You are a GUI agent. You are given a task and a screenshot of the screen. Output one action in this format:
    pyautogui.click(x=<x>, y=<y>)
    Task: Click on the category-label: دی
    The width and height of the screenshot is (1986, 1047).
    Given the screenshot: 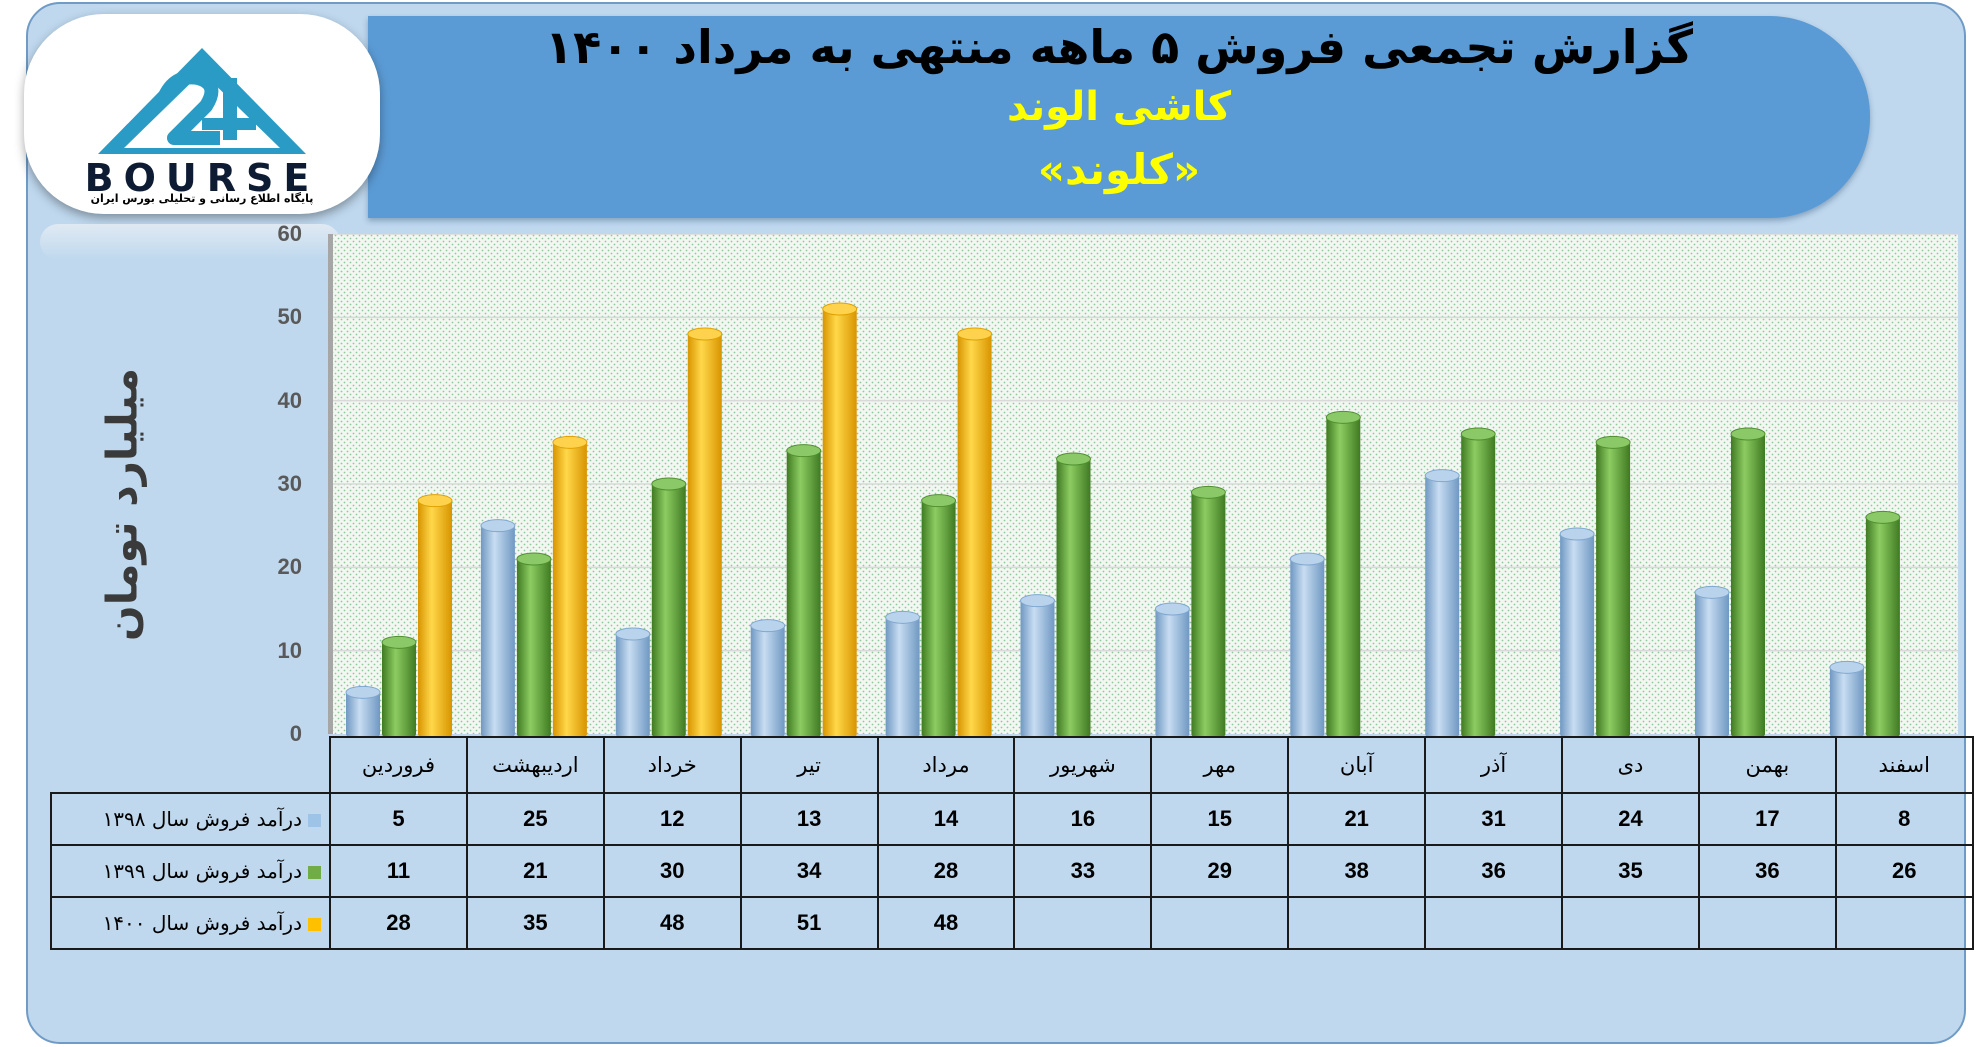 What is the action you would take?
    pyautogui.click(x=1630, y=765)
    